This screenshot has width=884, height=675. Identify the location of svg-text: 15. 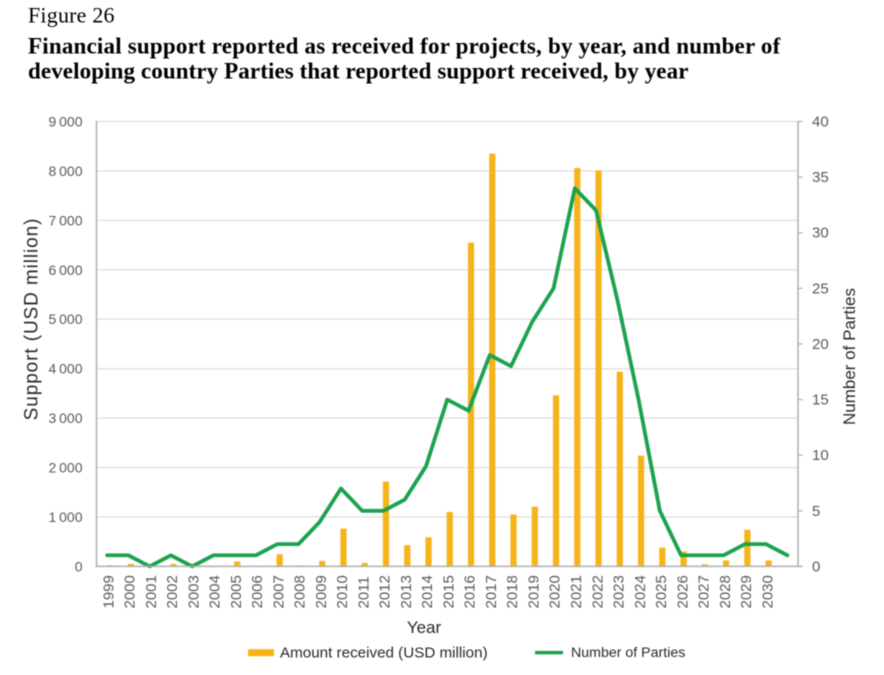
(820, 400).